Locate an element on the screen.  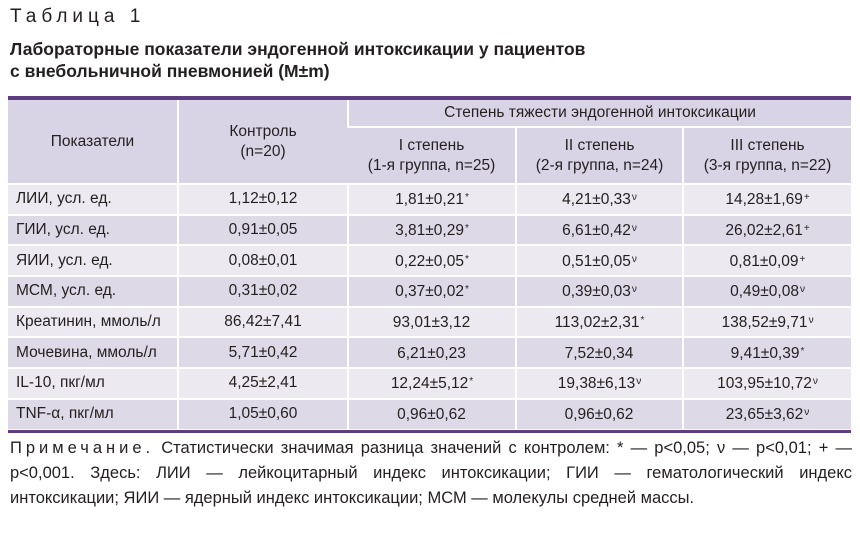
cell-group-2: 6,61±0,42ν is located at coordinates (599, 229).